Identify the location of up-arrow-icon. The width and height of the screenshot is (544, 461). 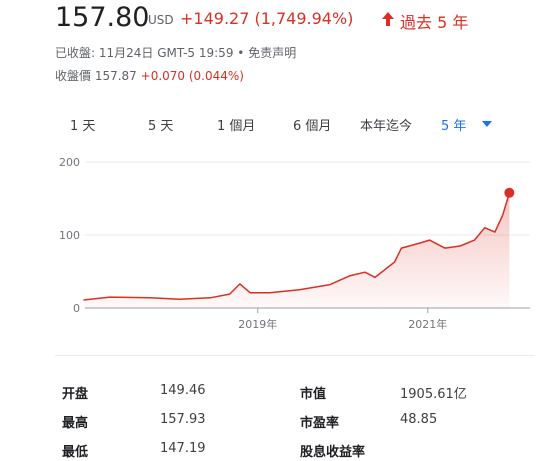
(388, 19).